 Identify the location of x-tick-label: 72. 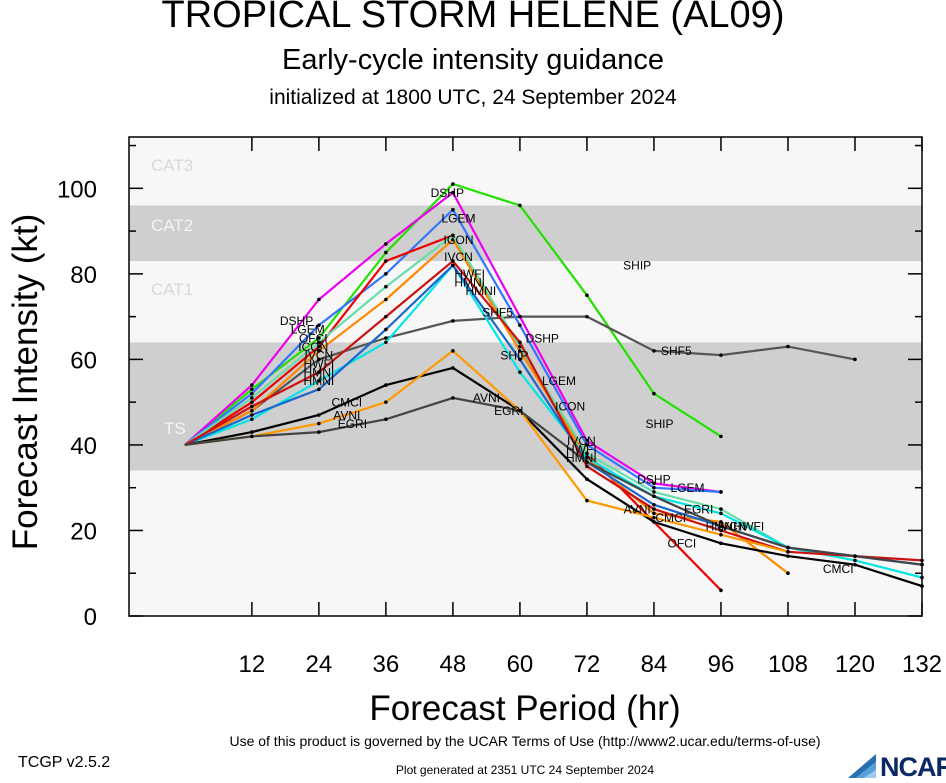
(587, 664).